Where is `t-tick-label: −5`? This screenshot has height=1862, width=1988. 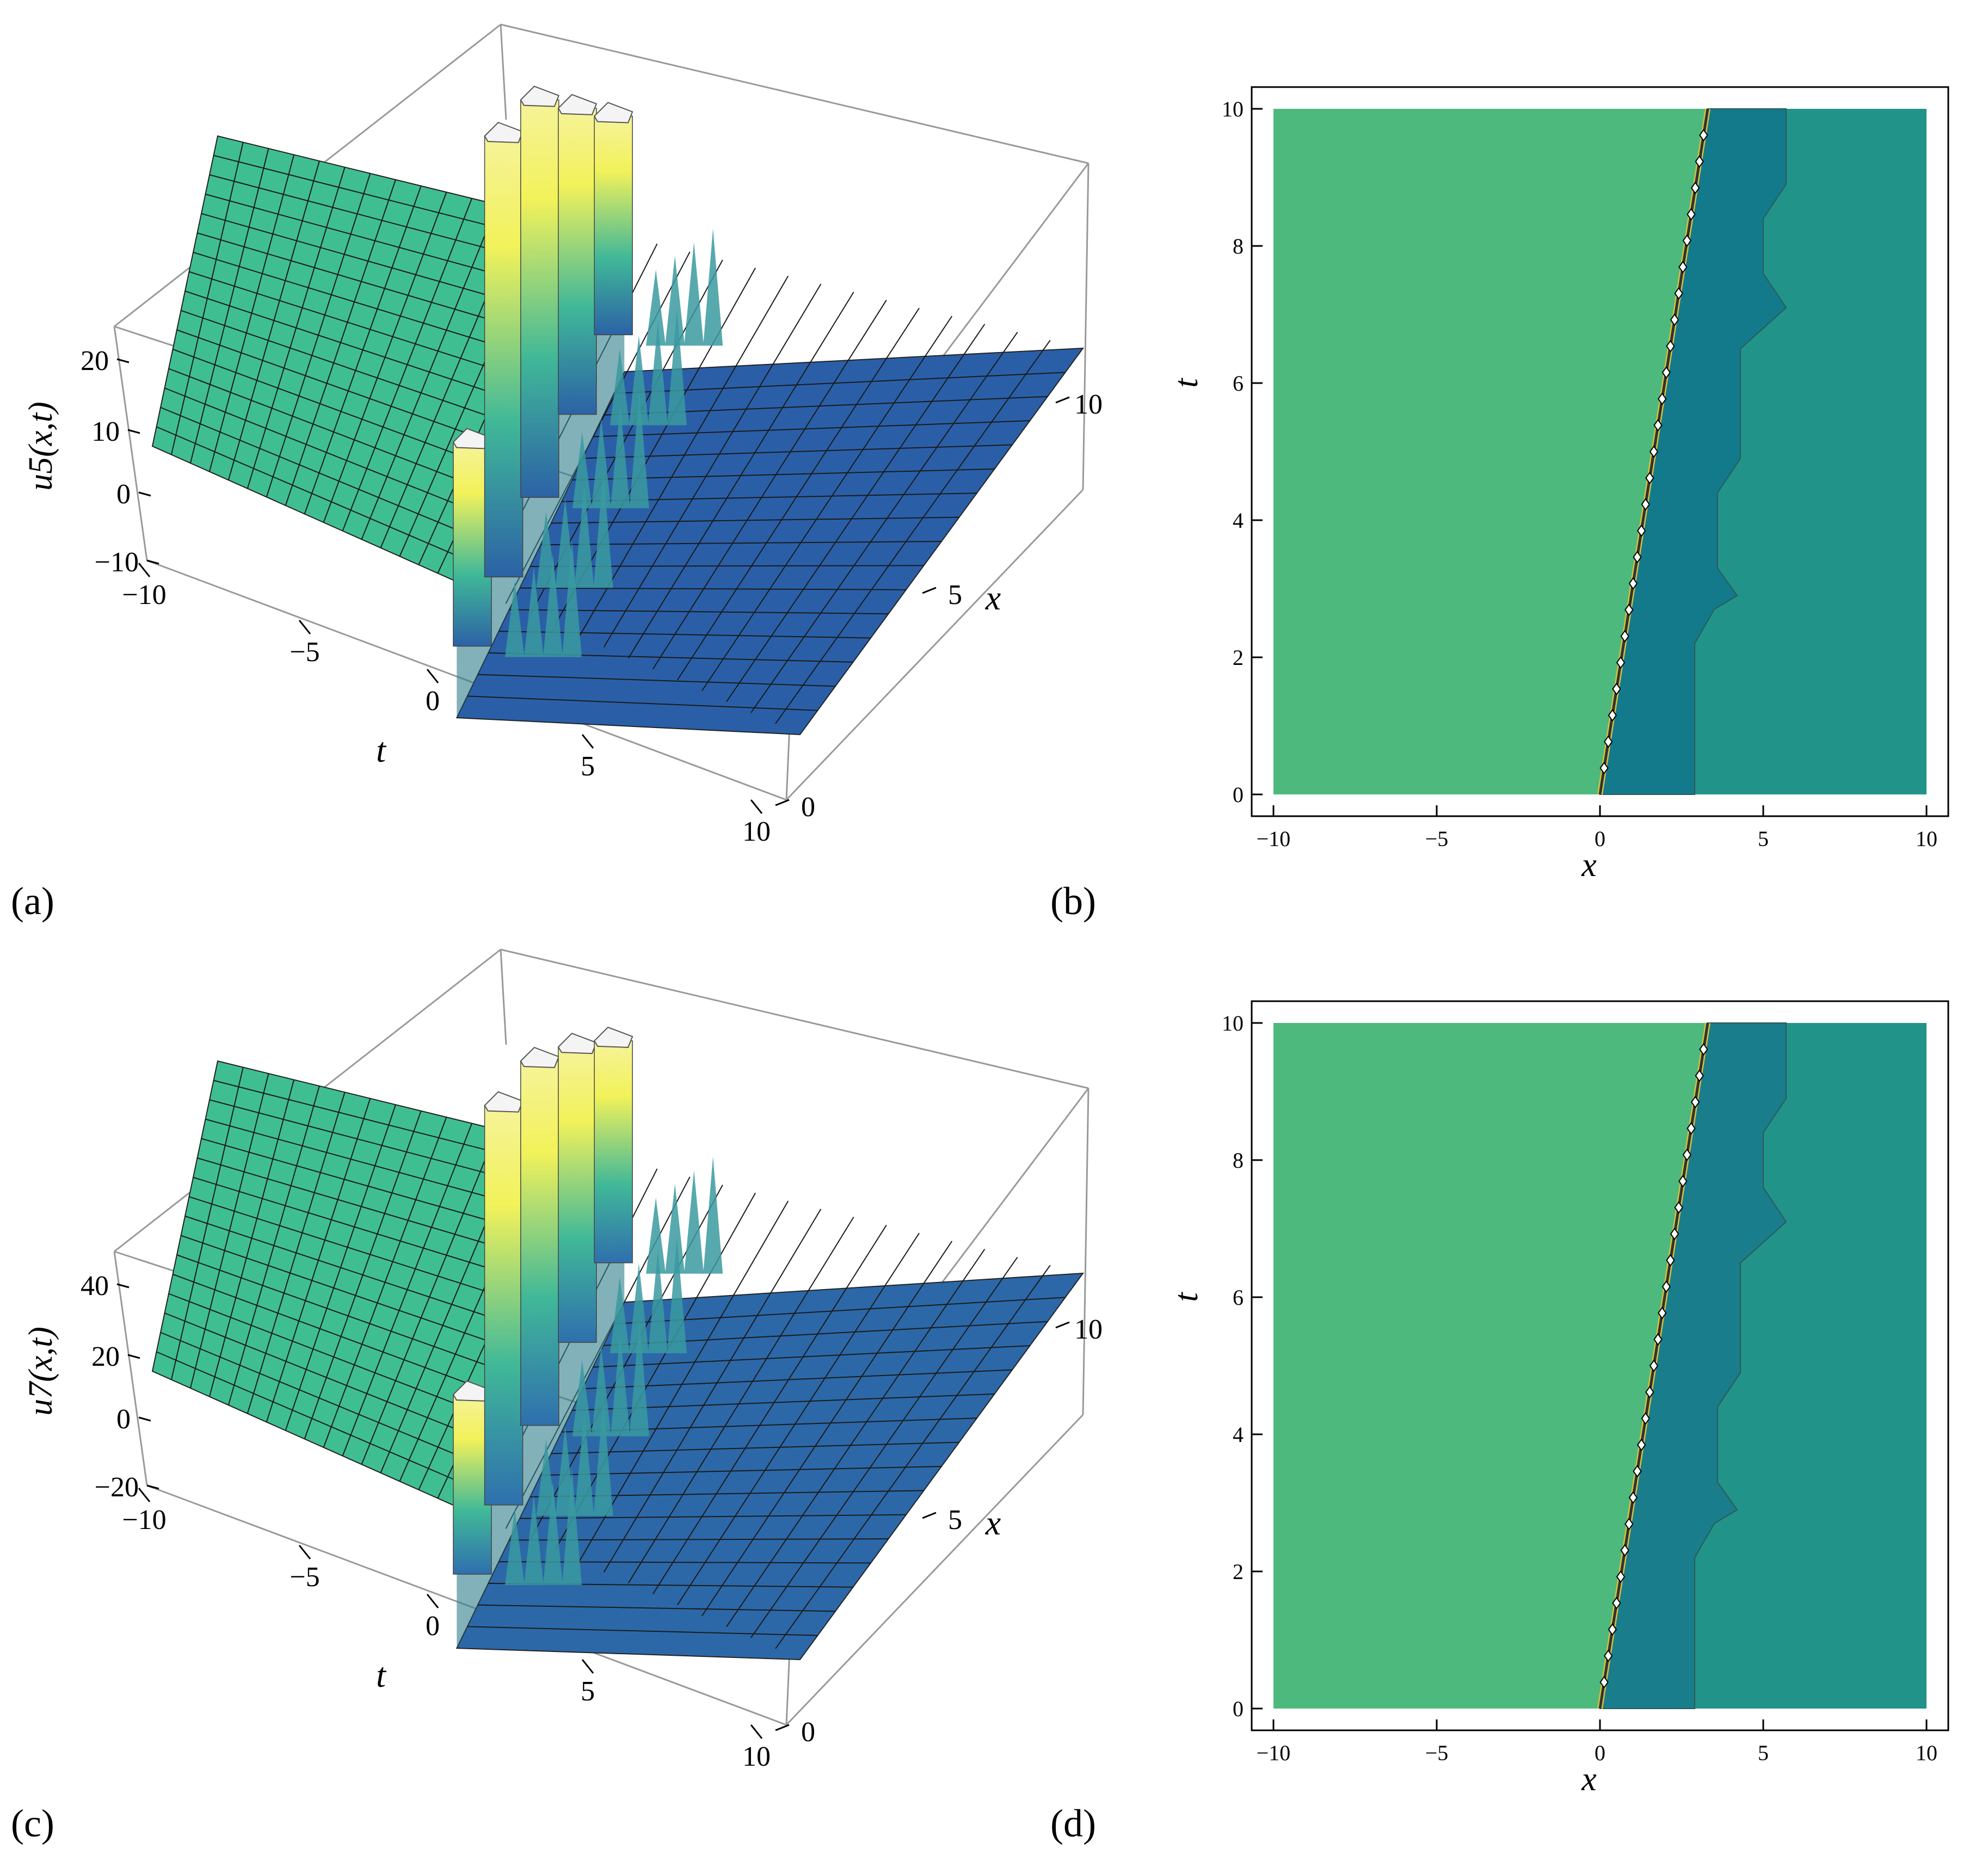
t-tick-label: −5 is located at coordinates (305, 1577).